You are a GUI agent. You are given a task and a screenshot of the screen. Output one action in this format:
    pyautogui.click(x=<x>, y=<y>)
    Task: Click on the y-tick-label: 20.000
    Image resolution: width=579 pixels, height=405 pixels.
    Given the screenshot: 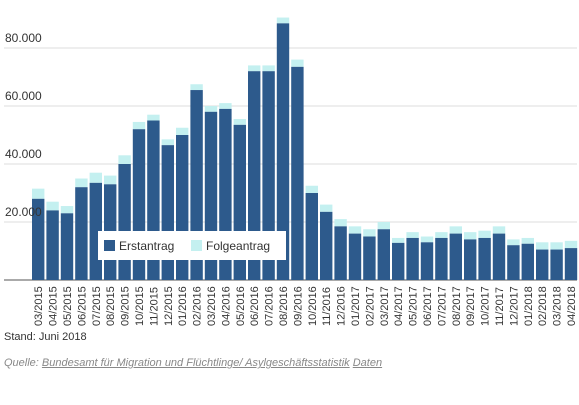 What is the action you would take?
    pyautogui.click(x=23, y=212)
    